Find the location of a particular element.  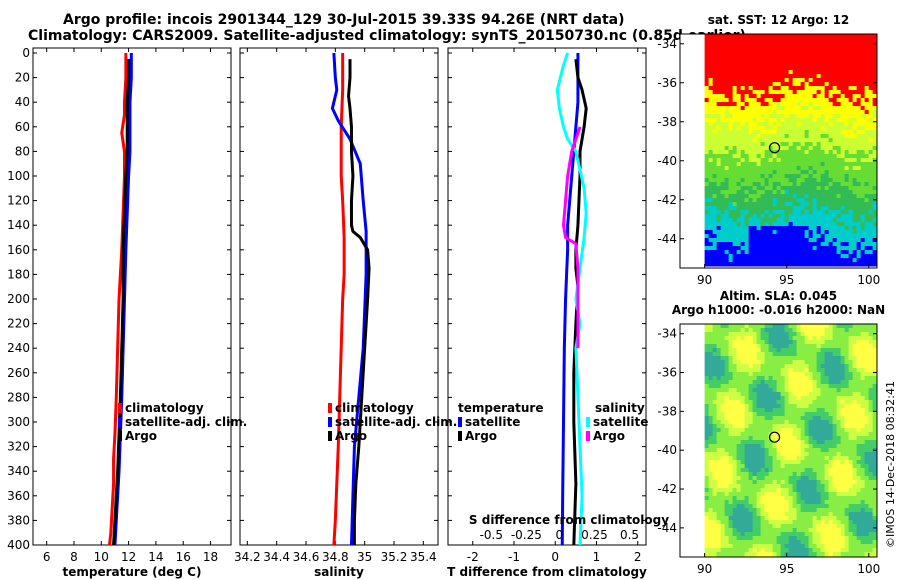

argo-position-marker is located at coordinates (774, 148).